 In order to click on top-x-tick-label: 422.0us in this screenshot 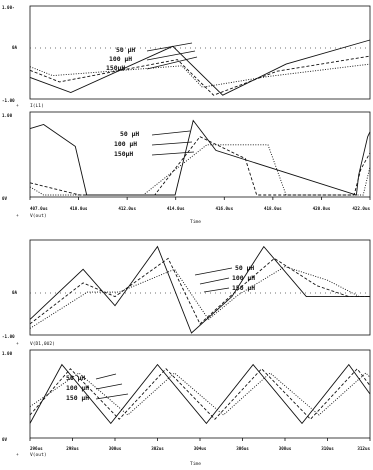, I will do `click(361, 208)`.